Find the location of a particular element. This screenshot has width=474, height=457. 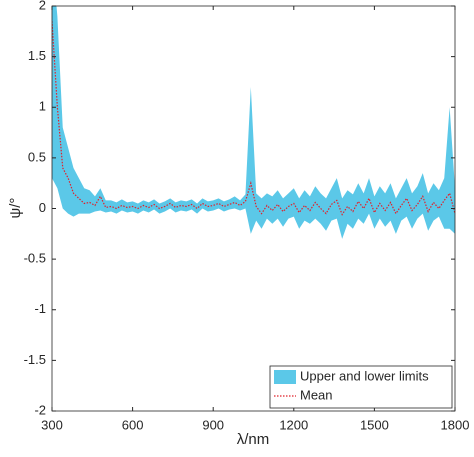

y-tick-label: 1 is located at coordinates (42, 106).